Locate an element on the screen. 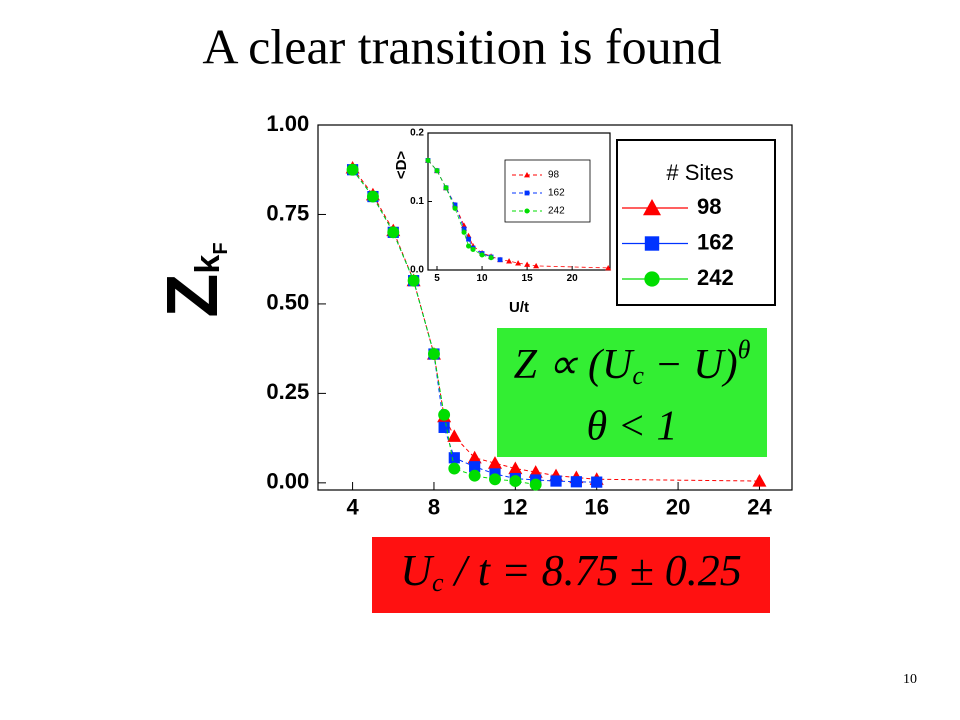 The height and width of the screenshot is (720, 960). equation: Z ∝ (Uc − U)θ is located at coordinates (632, 362).